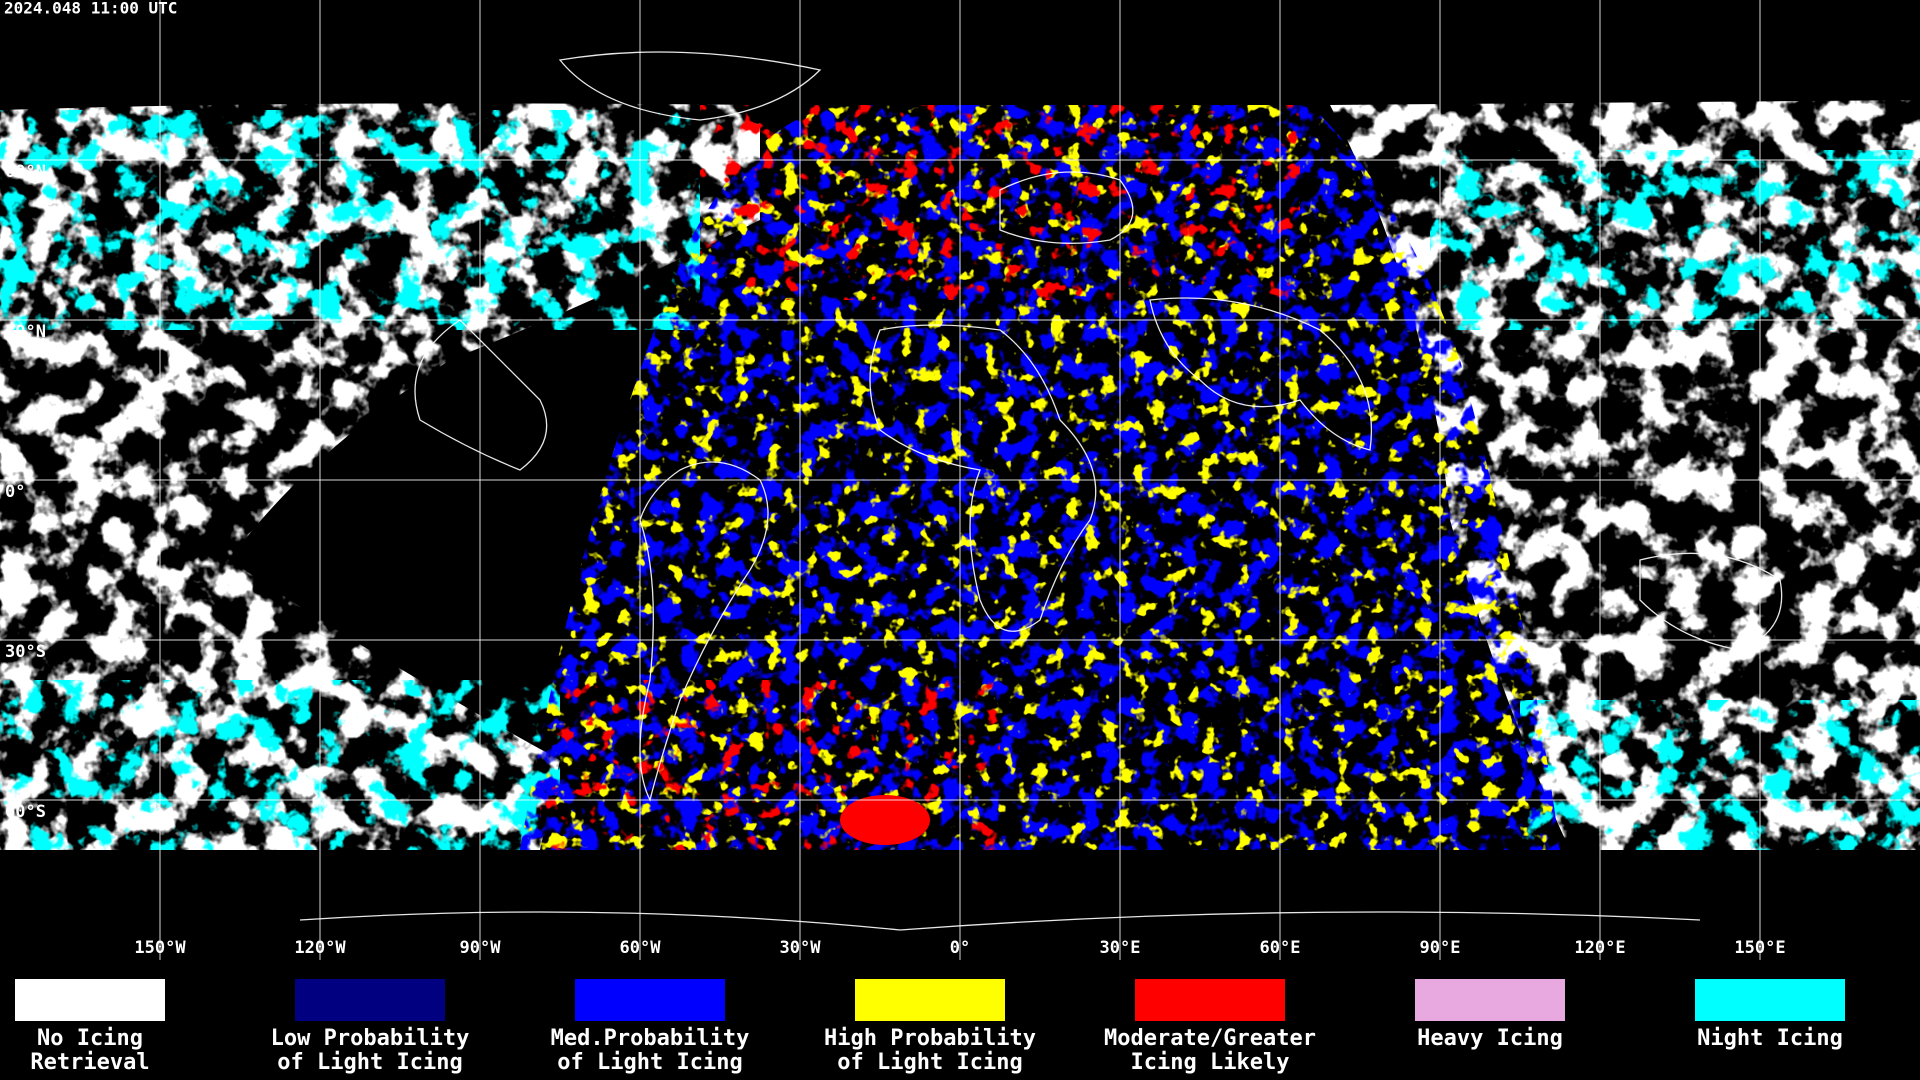 This screenshot has height=1080, width=1920. What do you see at coordinates (1440, 948) in the screenshot?
I see `lon-label: 90°E` at bounding box center [1440, 948].